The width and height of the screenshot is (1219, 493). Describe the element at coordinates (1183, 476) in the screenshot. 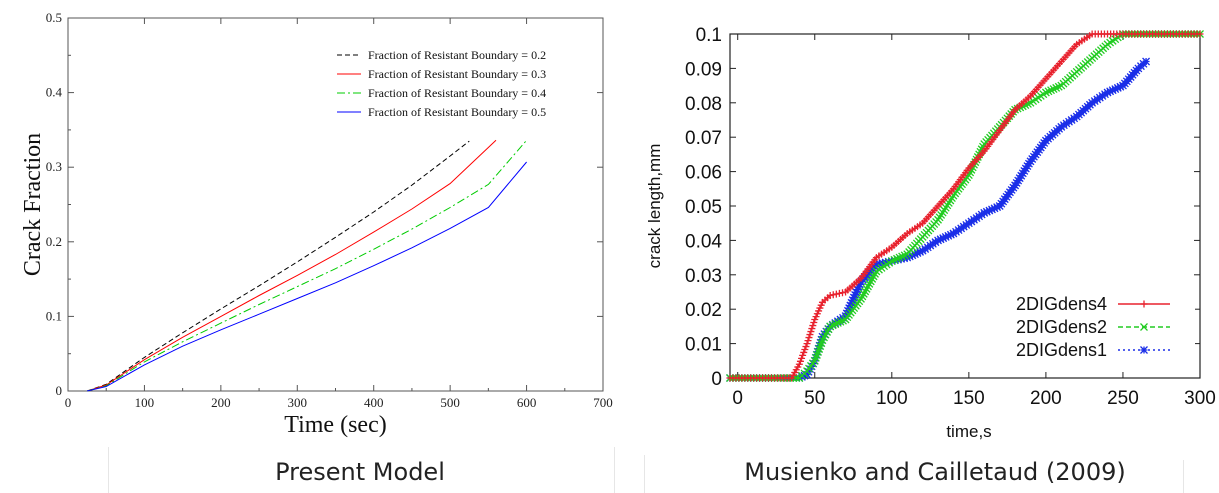

I see `right-caption-divider-right` at that location.